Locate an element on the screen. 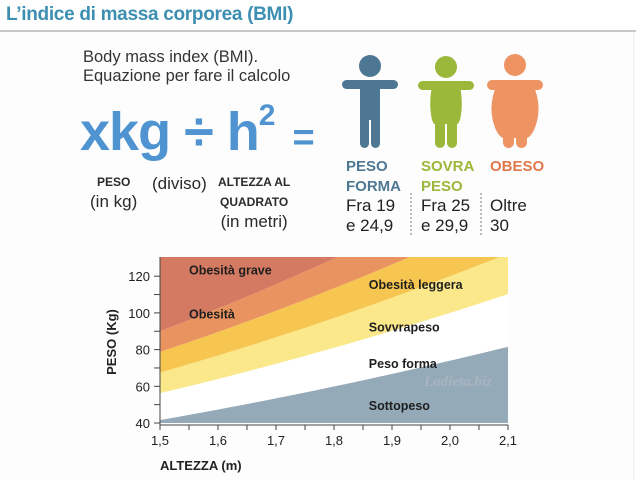  range-sovrapeso: Fra 25 e 29,9 is located at coordinates (445, 216).